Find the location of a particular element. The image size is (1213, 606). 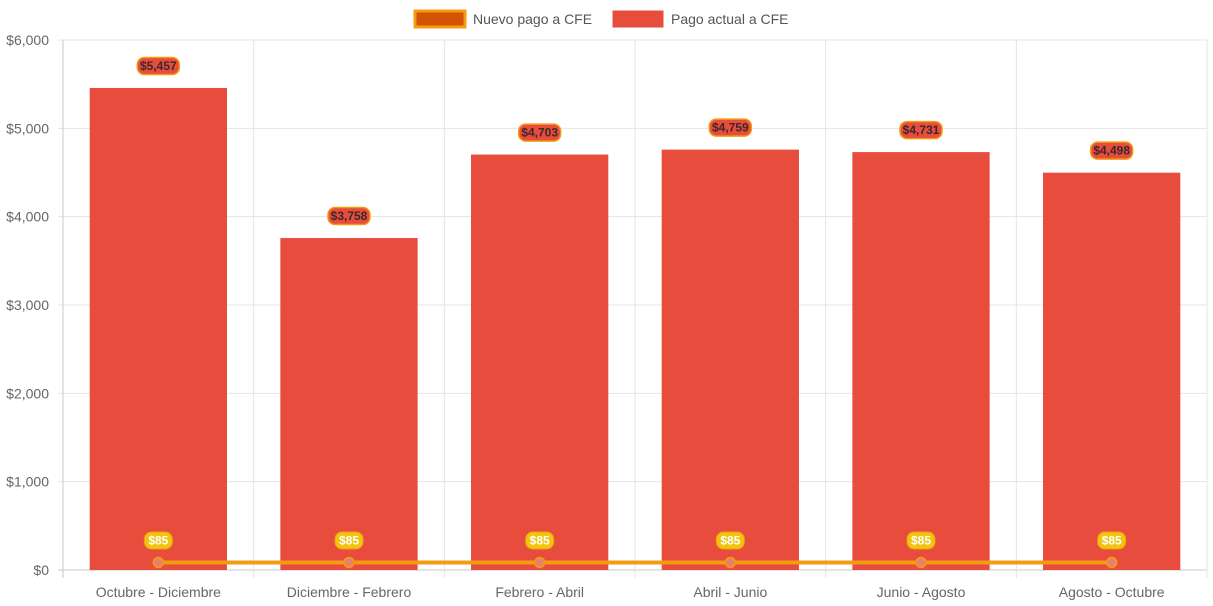

y-tick-label: $3,000 is located at coordinates (27, 305).